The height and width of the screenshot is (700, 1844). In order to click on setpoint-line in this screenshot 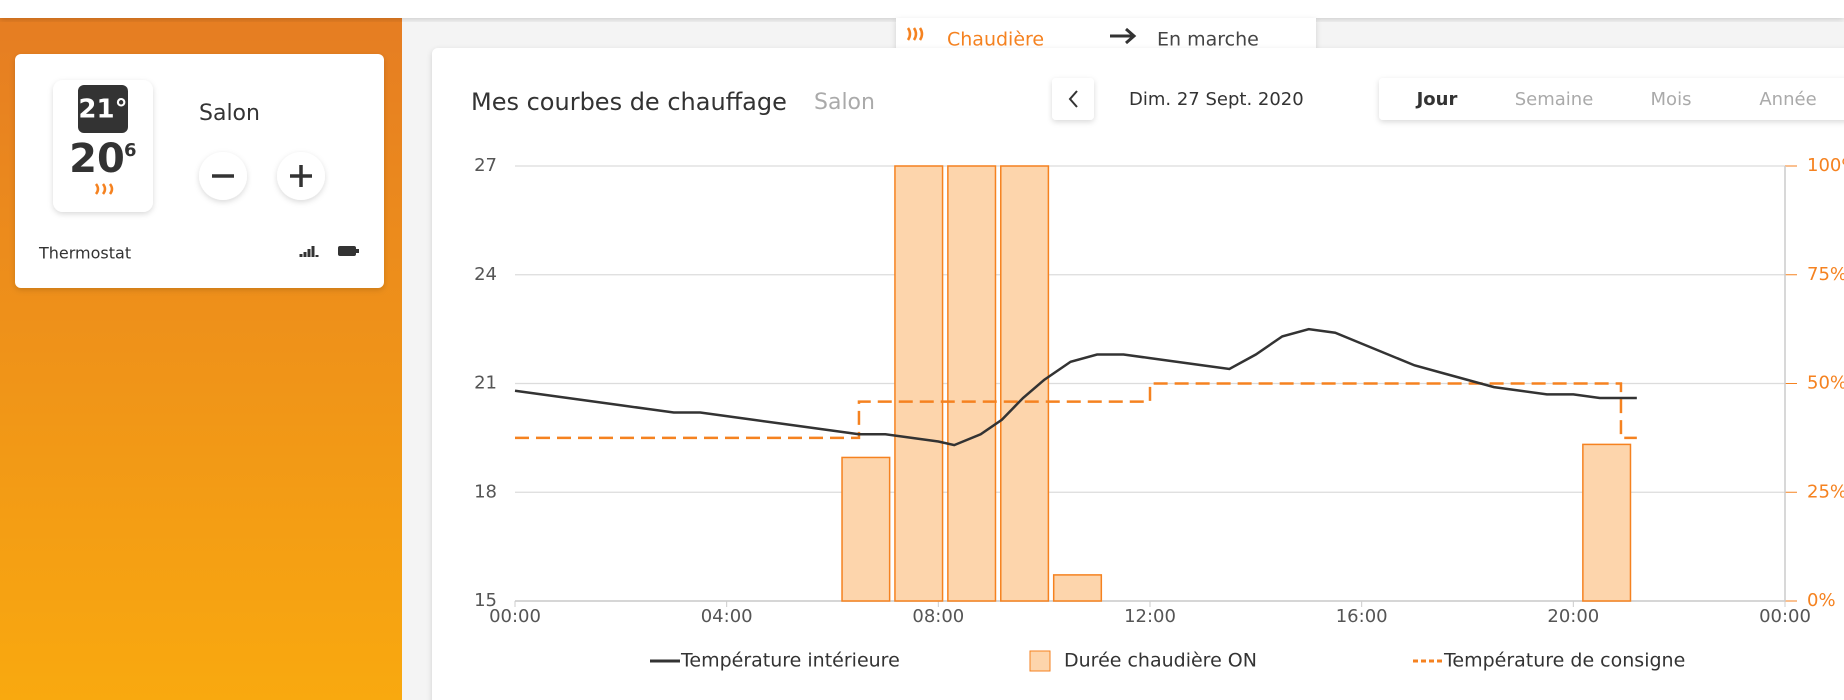, I will do `click(1076, 411)`.